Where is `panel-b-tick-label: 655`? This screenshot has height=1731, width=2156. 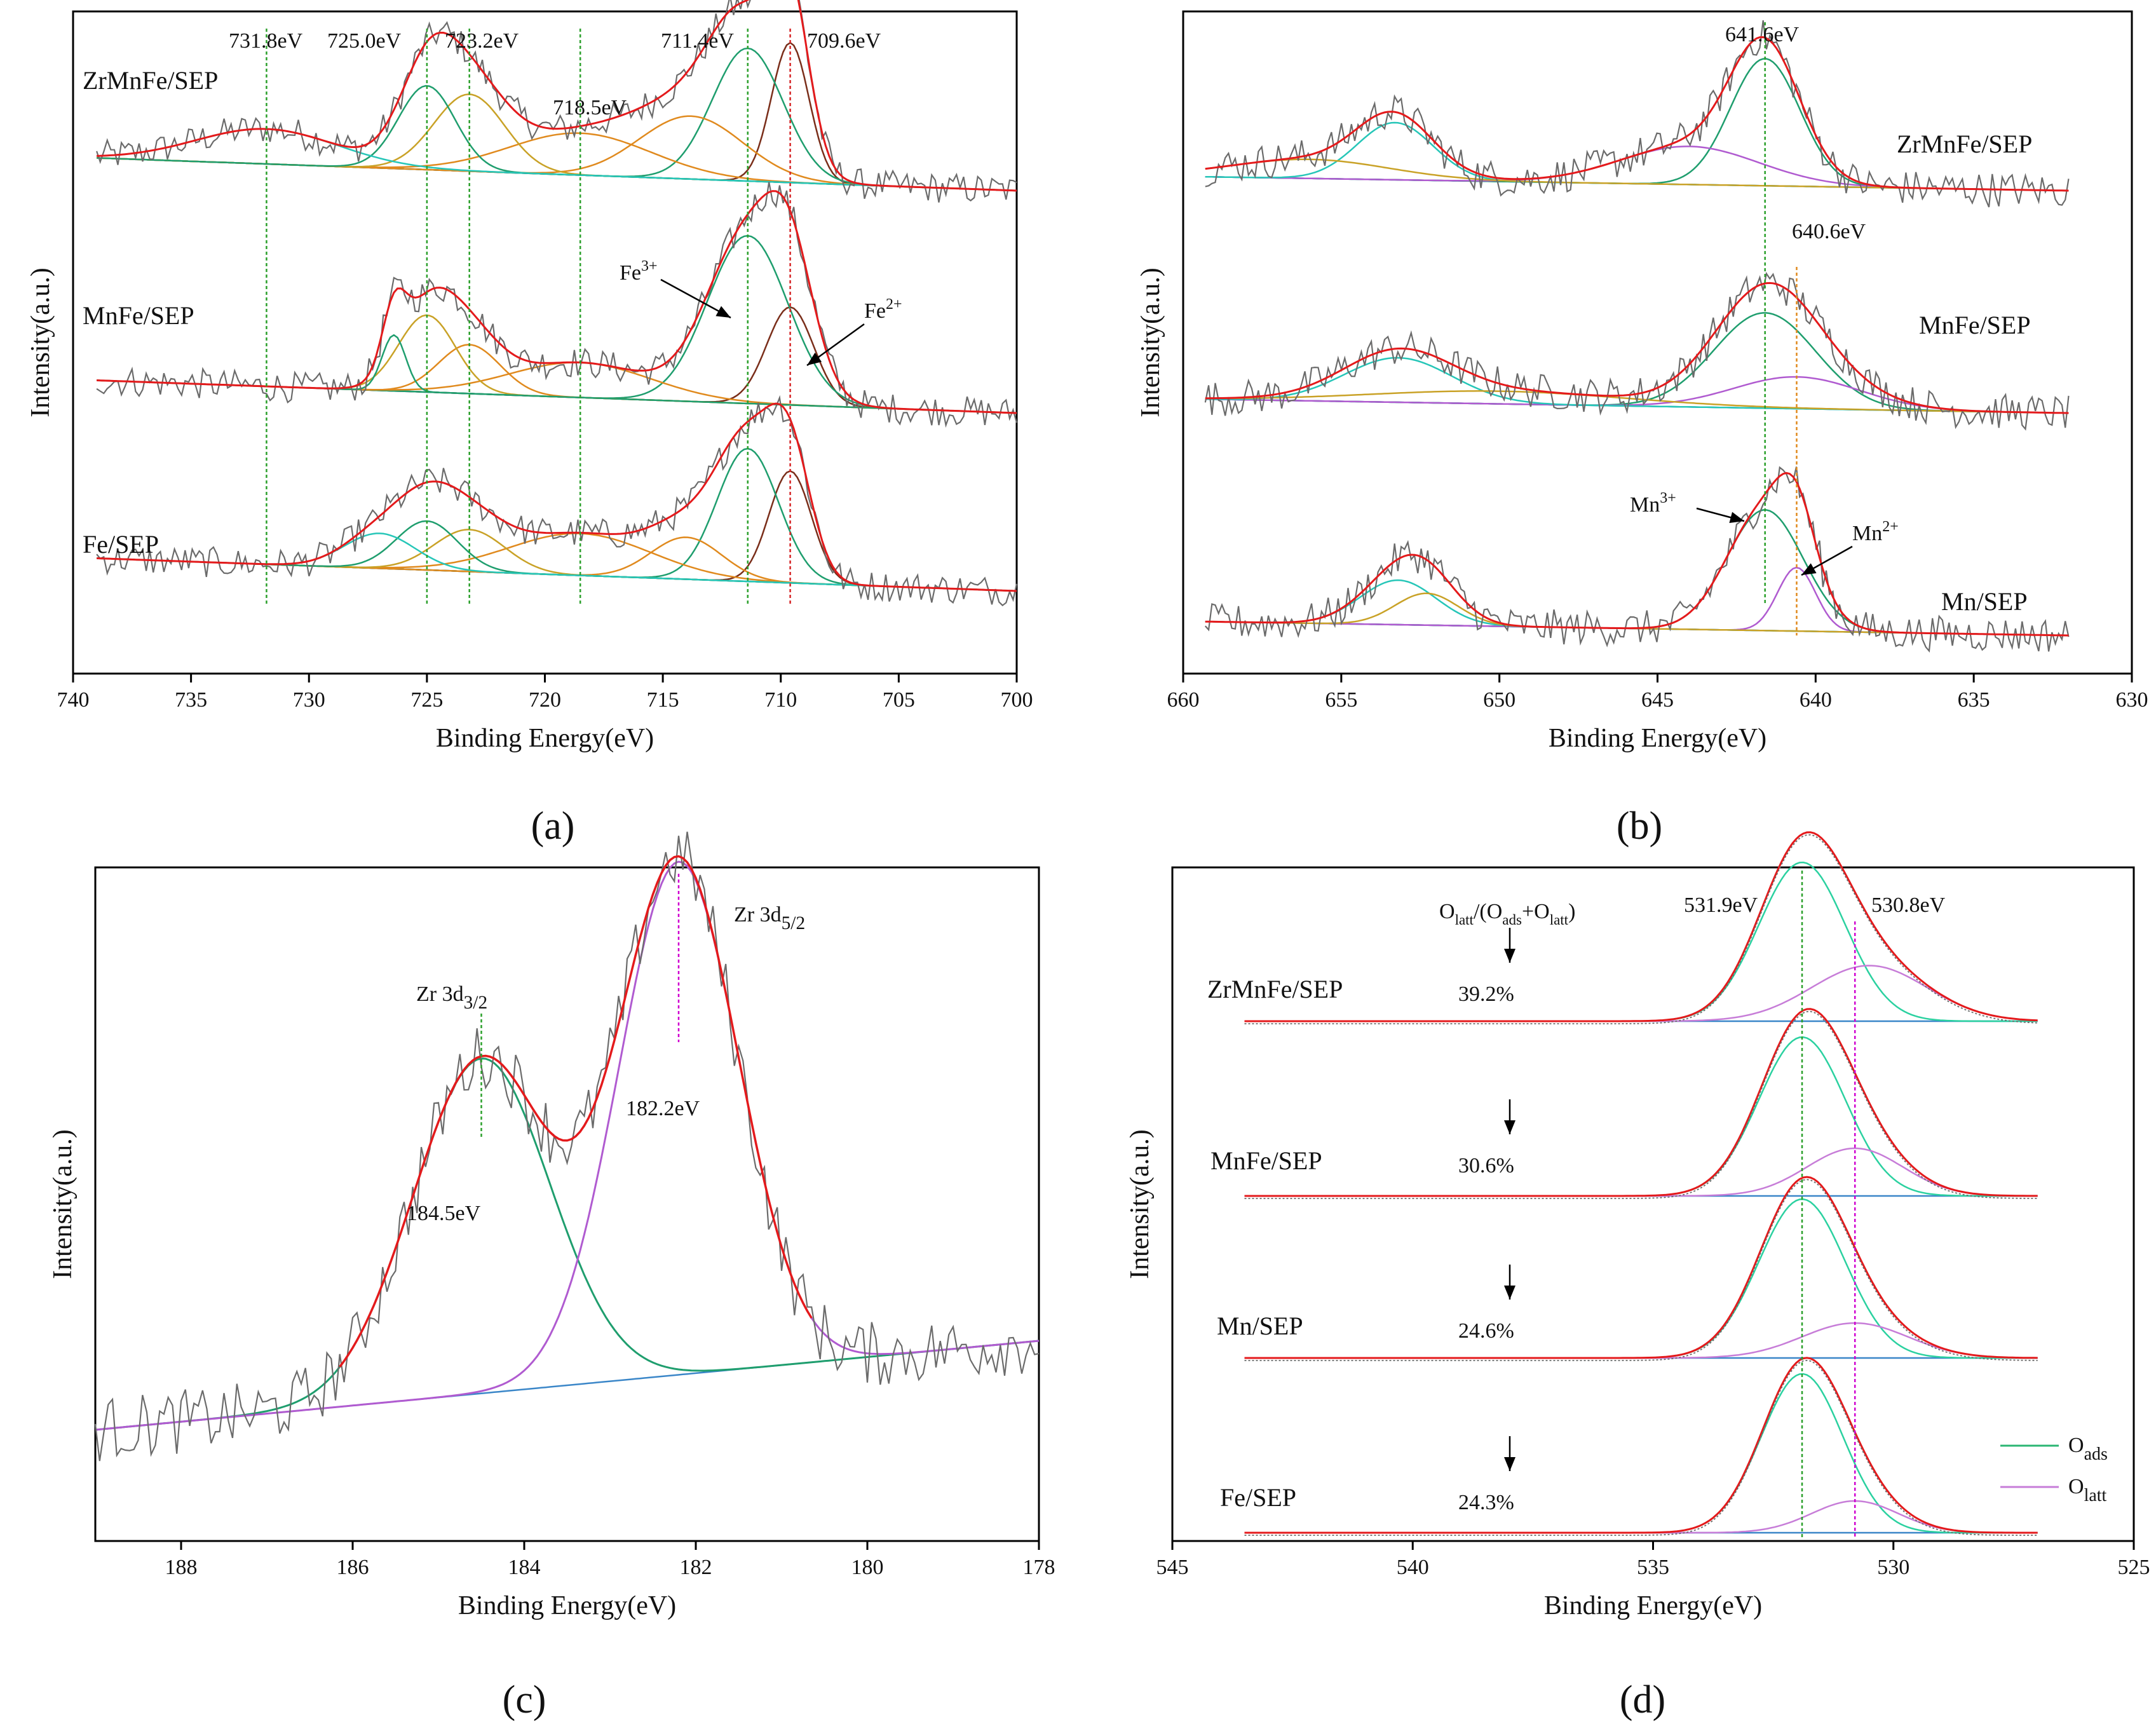 panel-b-tick-label: 655 is located at coordinates (1341, 700).